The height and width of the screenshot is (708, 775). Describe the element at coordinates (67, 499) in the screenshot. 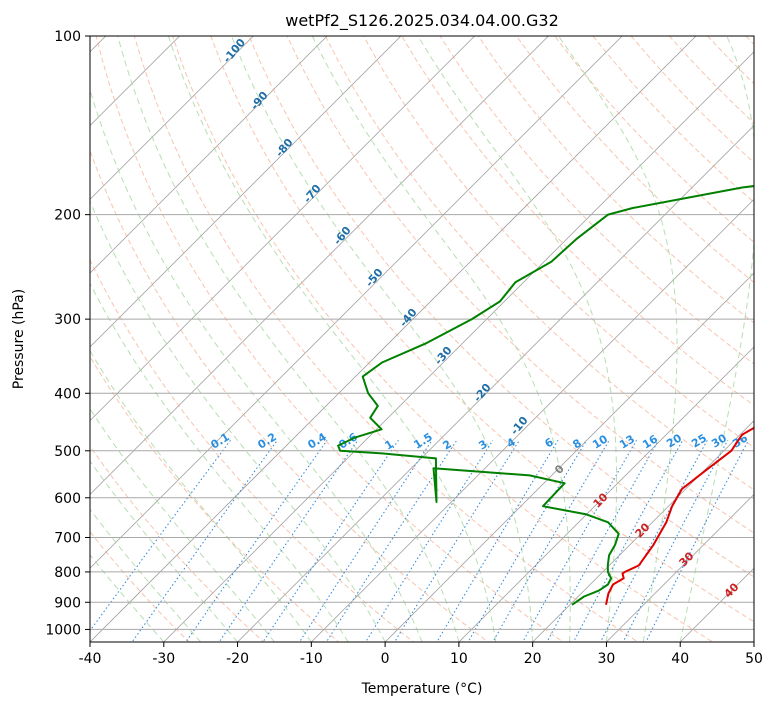

I see `y-tick-label: 600` at that location.